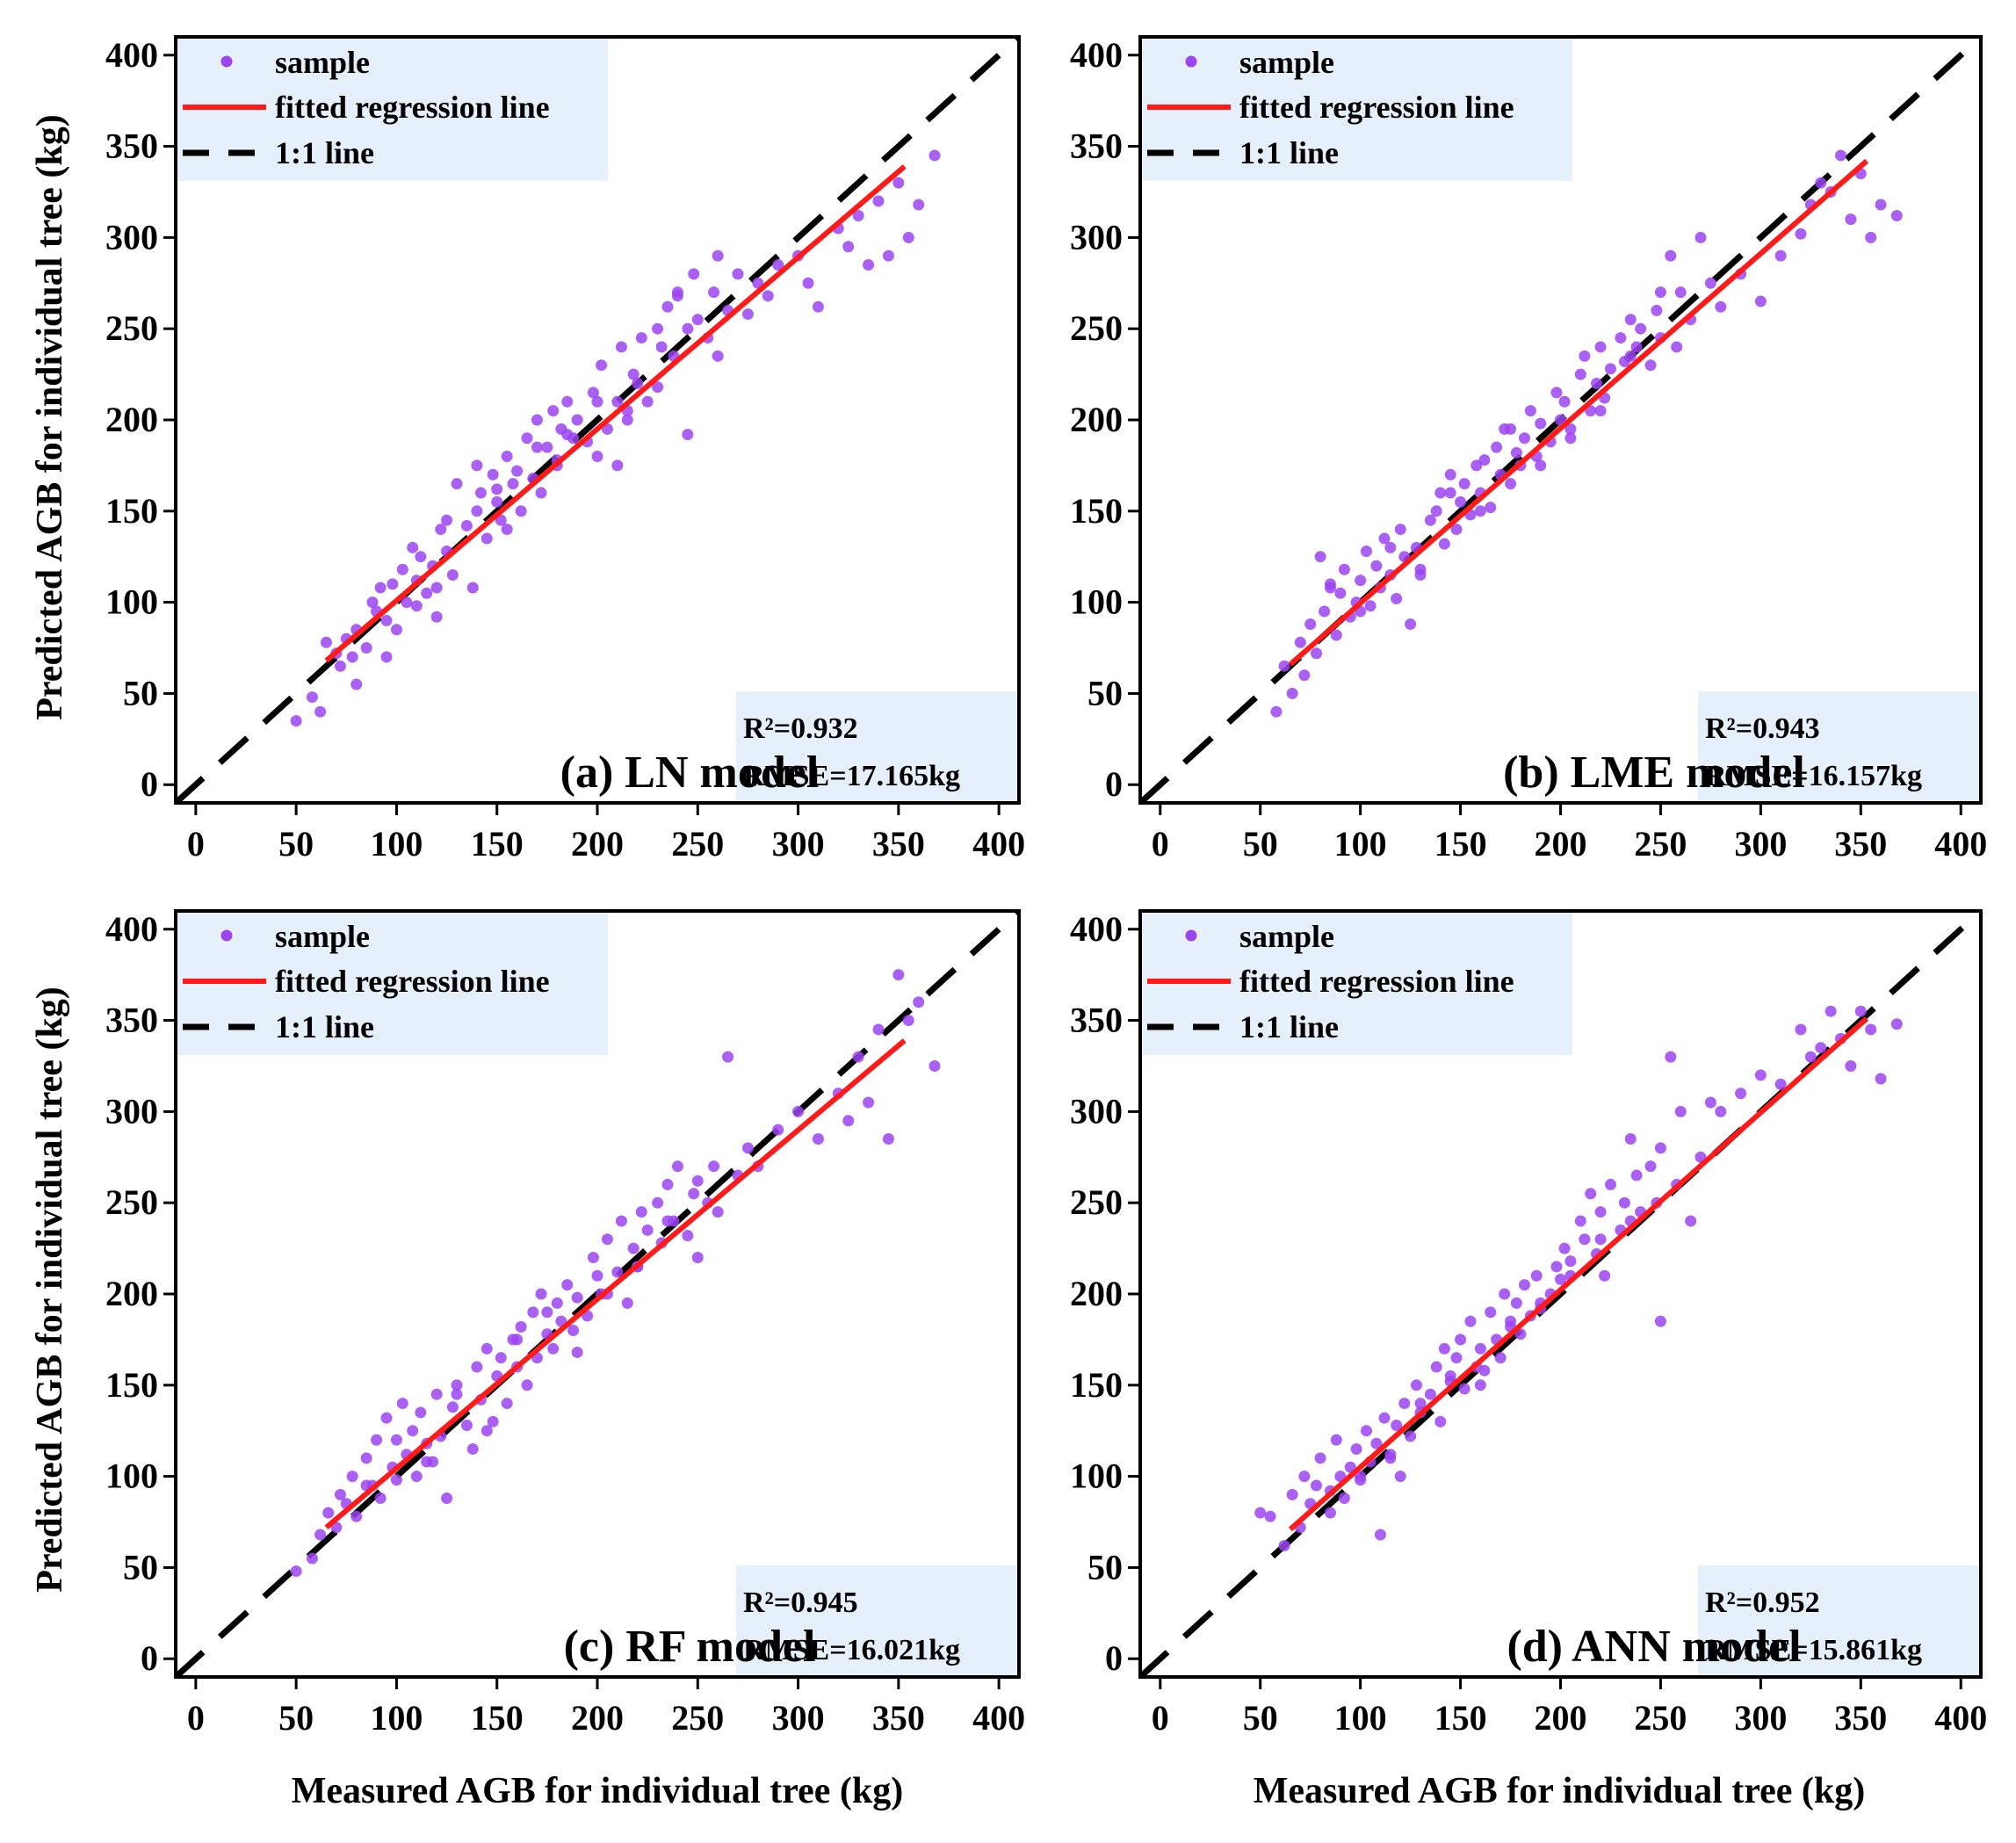  Describe the element at coordinates (1813, 776) in the screenshot. I see `rmse-label: RMSE=16.157kg` at that location.